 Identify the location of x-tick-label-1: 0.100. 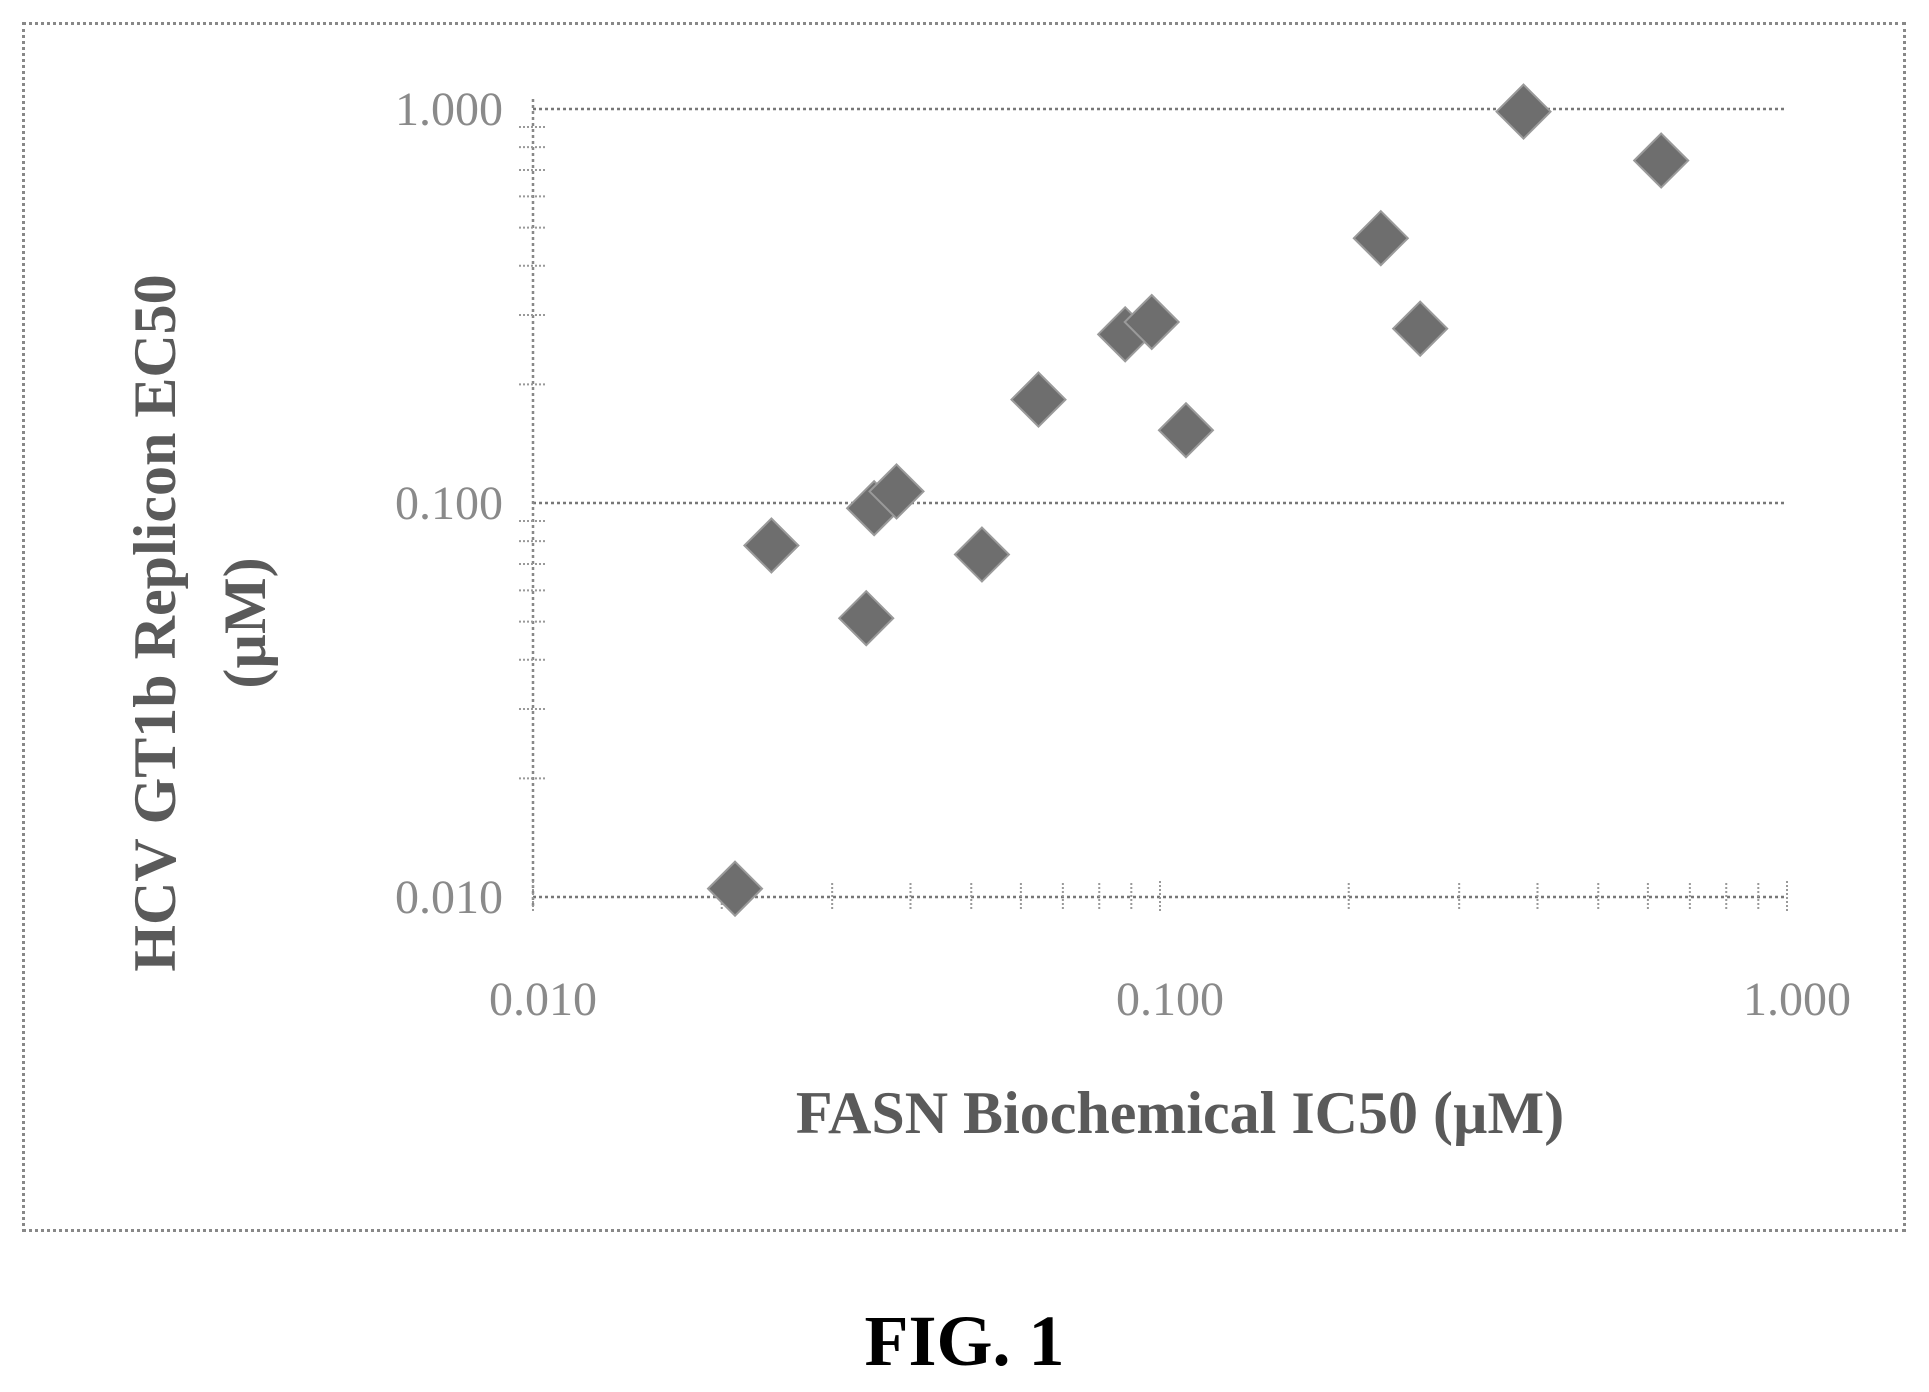
(1170, 999).